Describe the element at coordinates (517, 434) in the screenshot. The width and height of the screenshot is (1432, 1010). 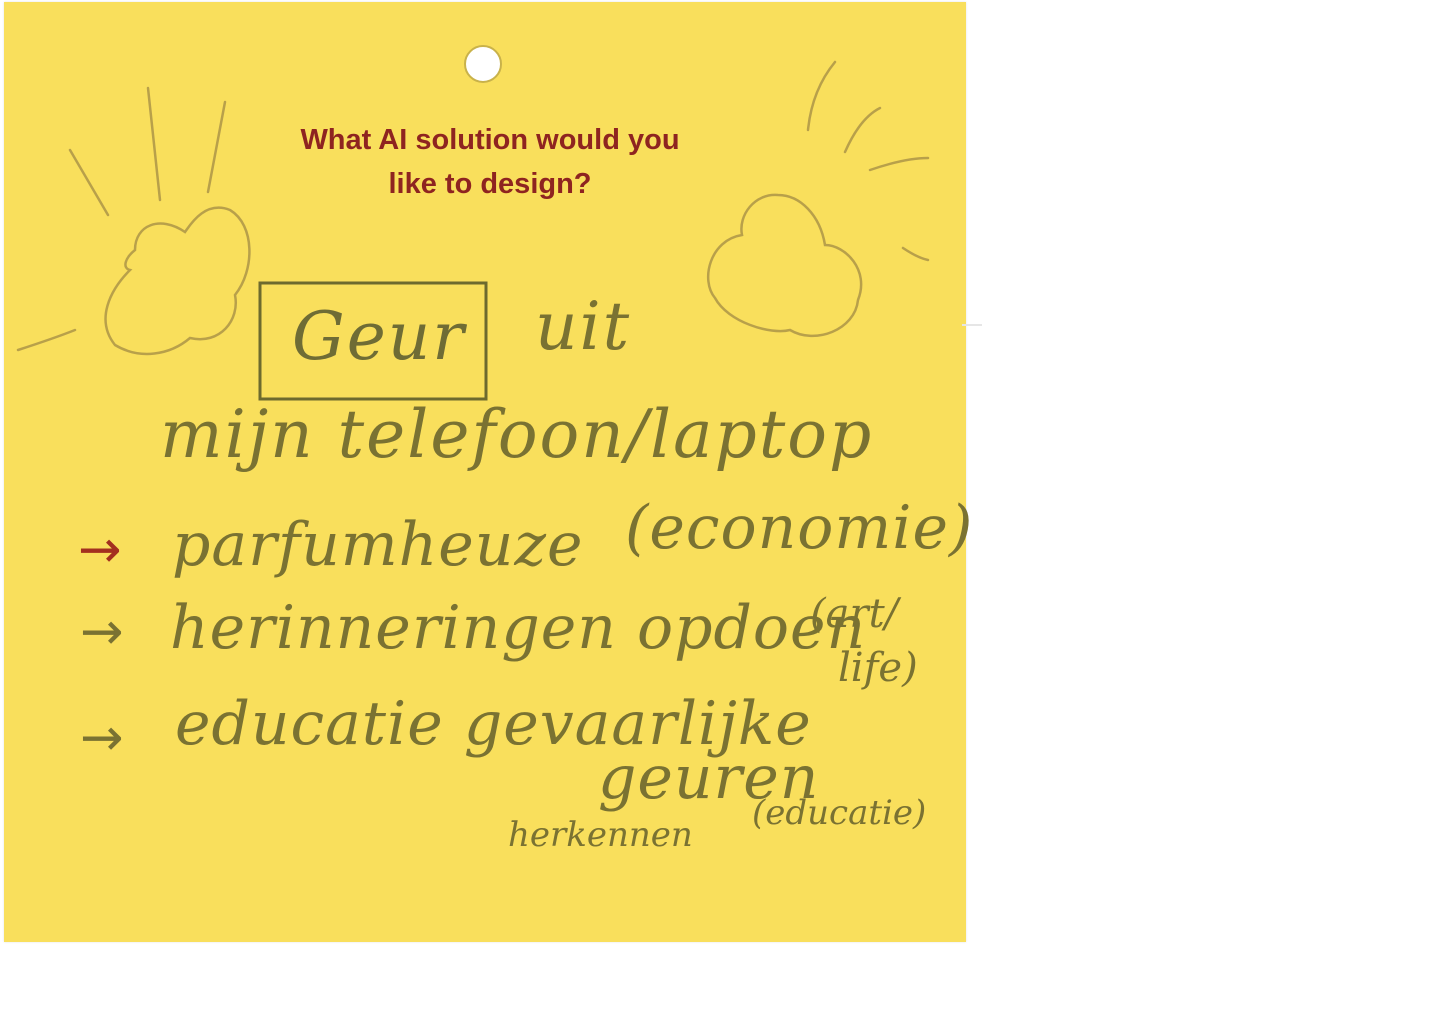
I see `line2-text: mijn telefoon/laptop` at that location.